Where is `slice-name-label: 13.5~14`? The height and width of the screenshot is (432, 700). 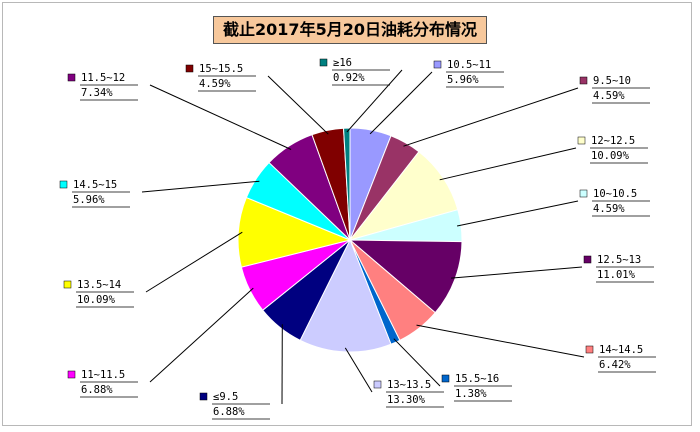
slice-name-label: 13.5~14 is located at coordinates (99, 285).